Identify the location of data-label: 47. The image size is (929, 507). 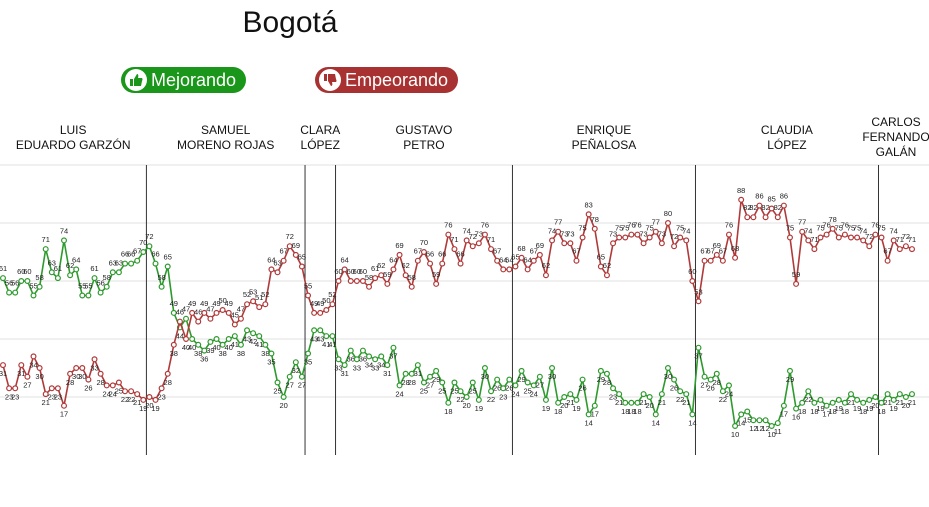
(186, 309).